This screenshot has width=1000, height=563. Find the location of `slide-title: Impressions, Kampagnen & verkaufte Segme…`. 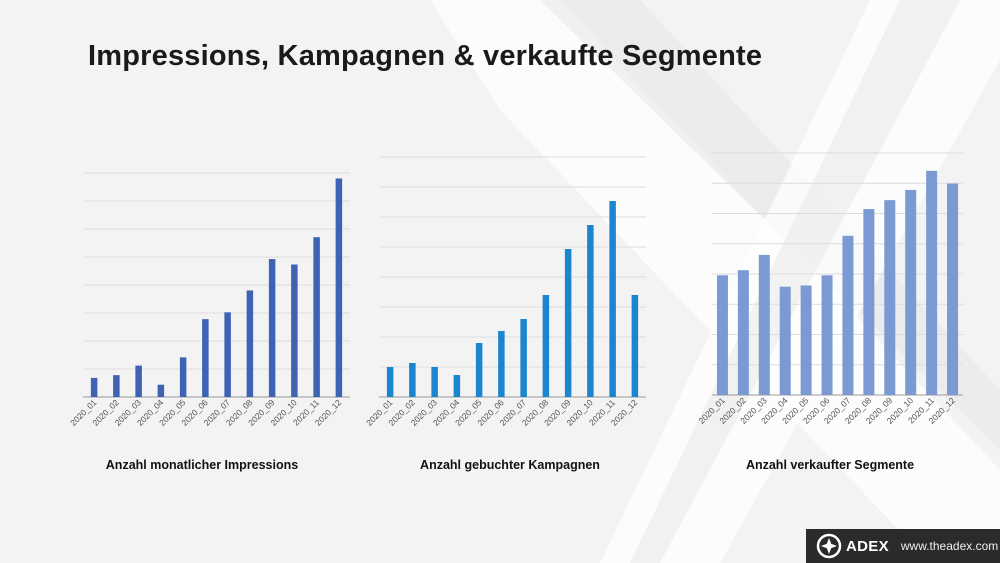

slide-title: Impressions, Kampagnen & verkaufte Segme… is located at coordinates (425, 56).